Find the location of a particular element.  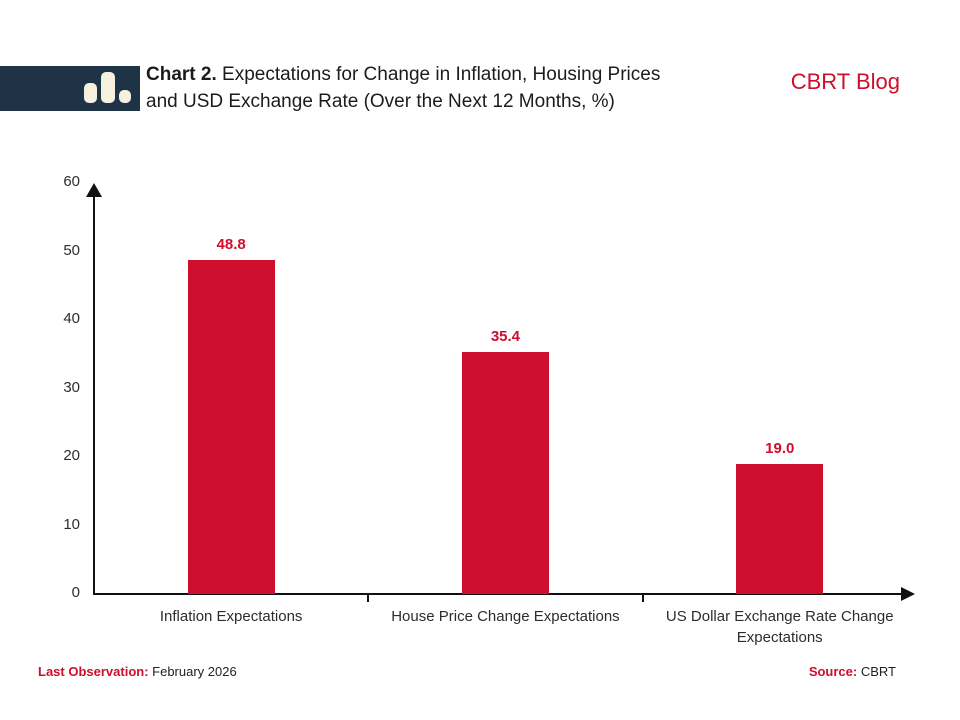

cbrt-logo is located at coordinates (70, 88).